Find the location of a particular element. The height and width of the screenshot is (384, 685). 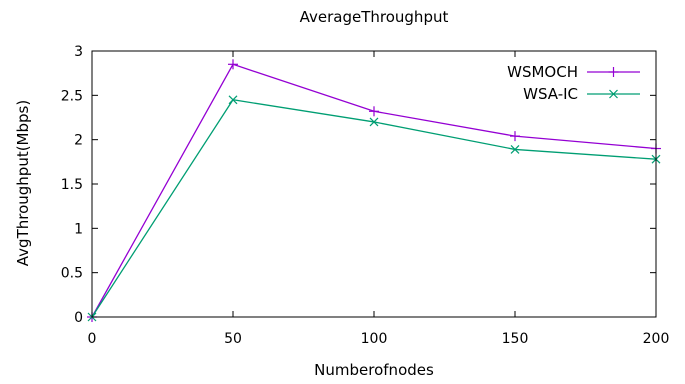

y-axis-label: AvgThroughput(Mbps) is located at coordinates (23, 183).